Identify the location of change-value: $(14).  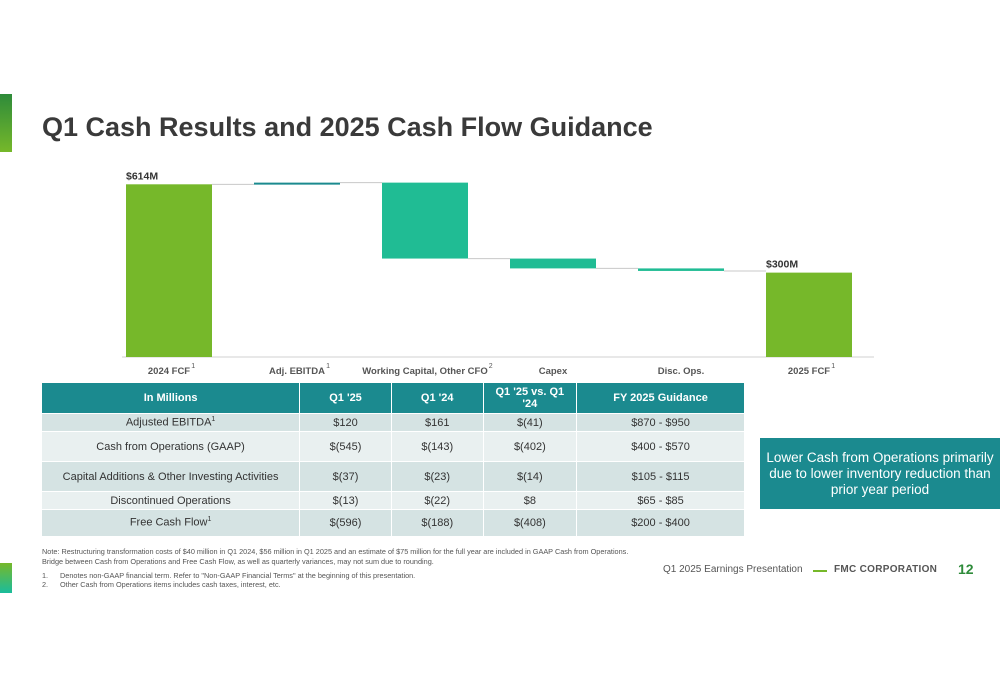
(530, 476).